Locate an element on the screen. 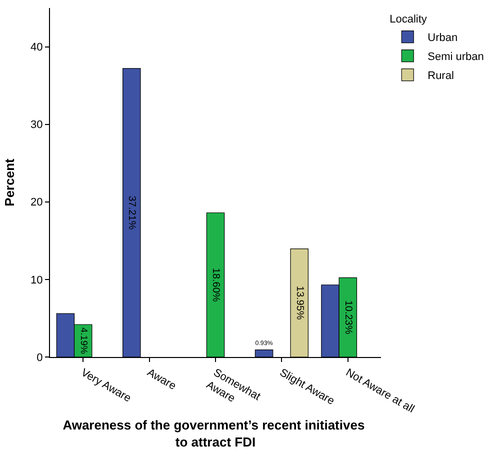 The height and width of the screenshot is (457, 498). y-tick-label: 10 is located at coordinates (36, 280).